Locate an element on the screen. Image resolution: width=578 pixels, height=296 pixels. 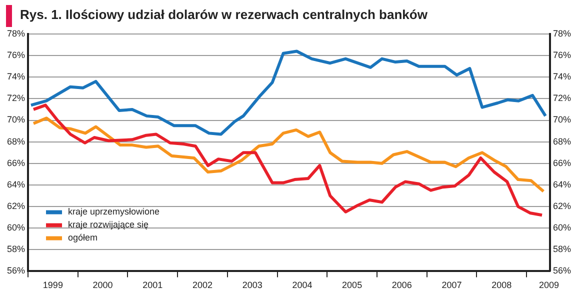
x-tick-label: 2009 is located at coordinates (549, 285).